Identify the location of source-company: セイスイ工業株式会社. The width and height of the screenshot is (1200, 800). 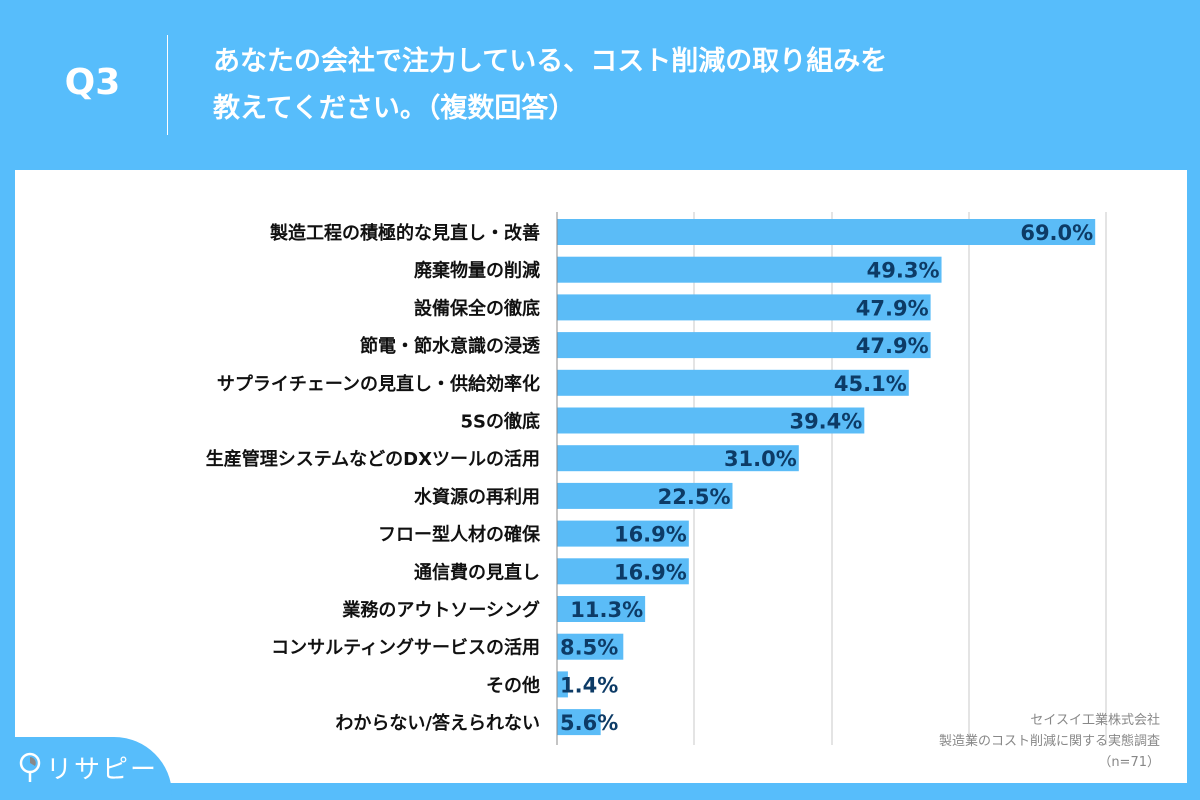
(1095, 720).